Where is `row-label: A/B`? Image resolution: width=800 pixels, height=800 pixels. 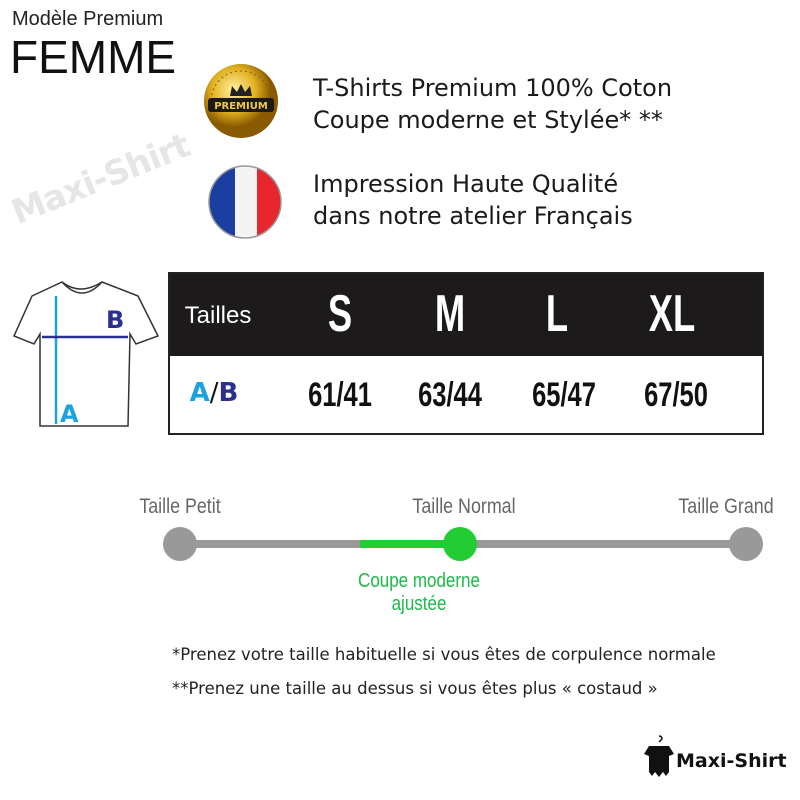
row-label: A/B is located at coordinates (214, 393).